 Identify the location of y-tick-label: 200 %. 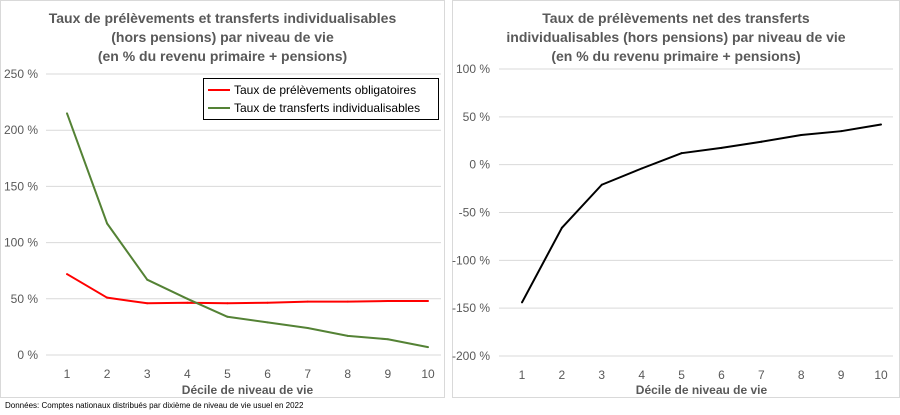
(21, 130).